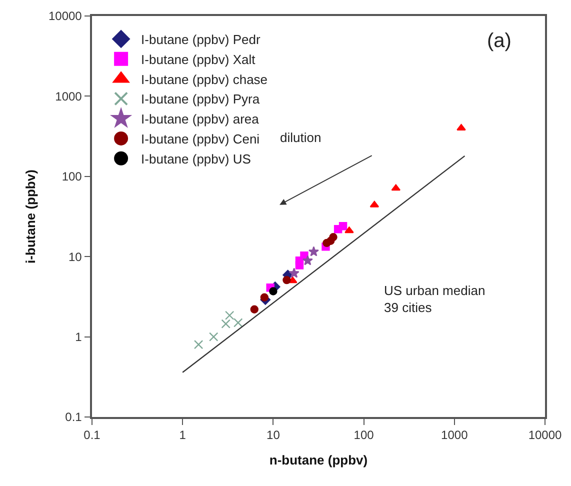 The image size is (571, 486). I want to click on y-tick-label: 0.1, so click(73, 417).